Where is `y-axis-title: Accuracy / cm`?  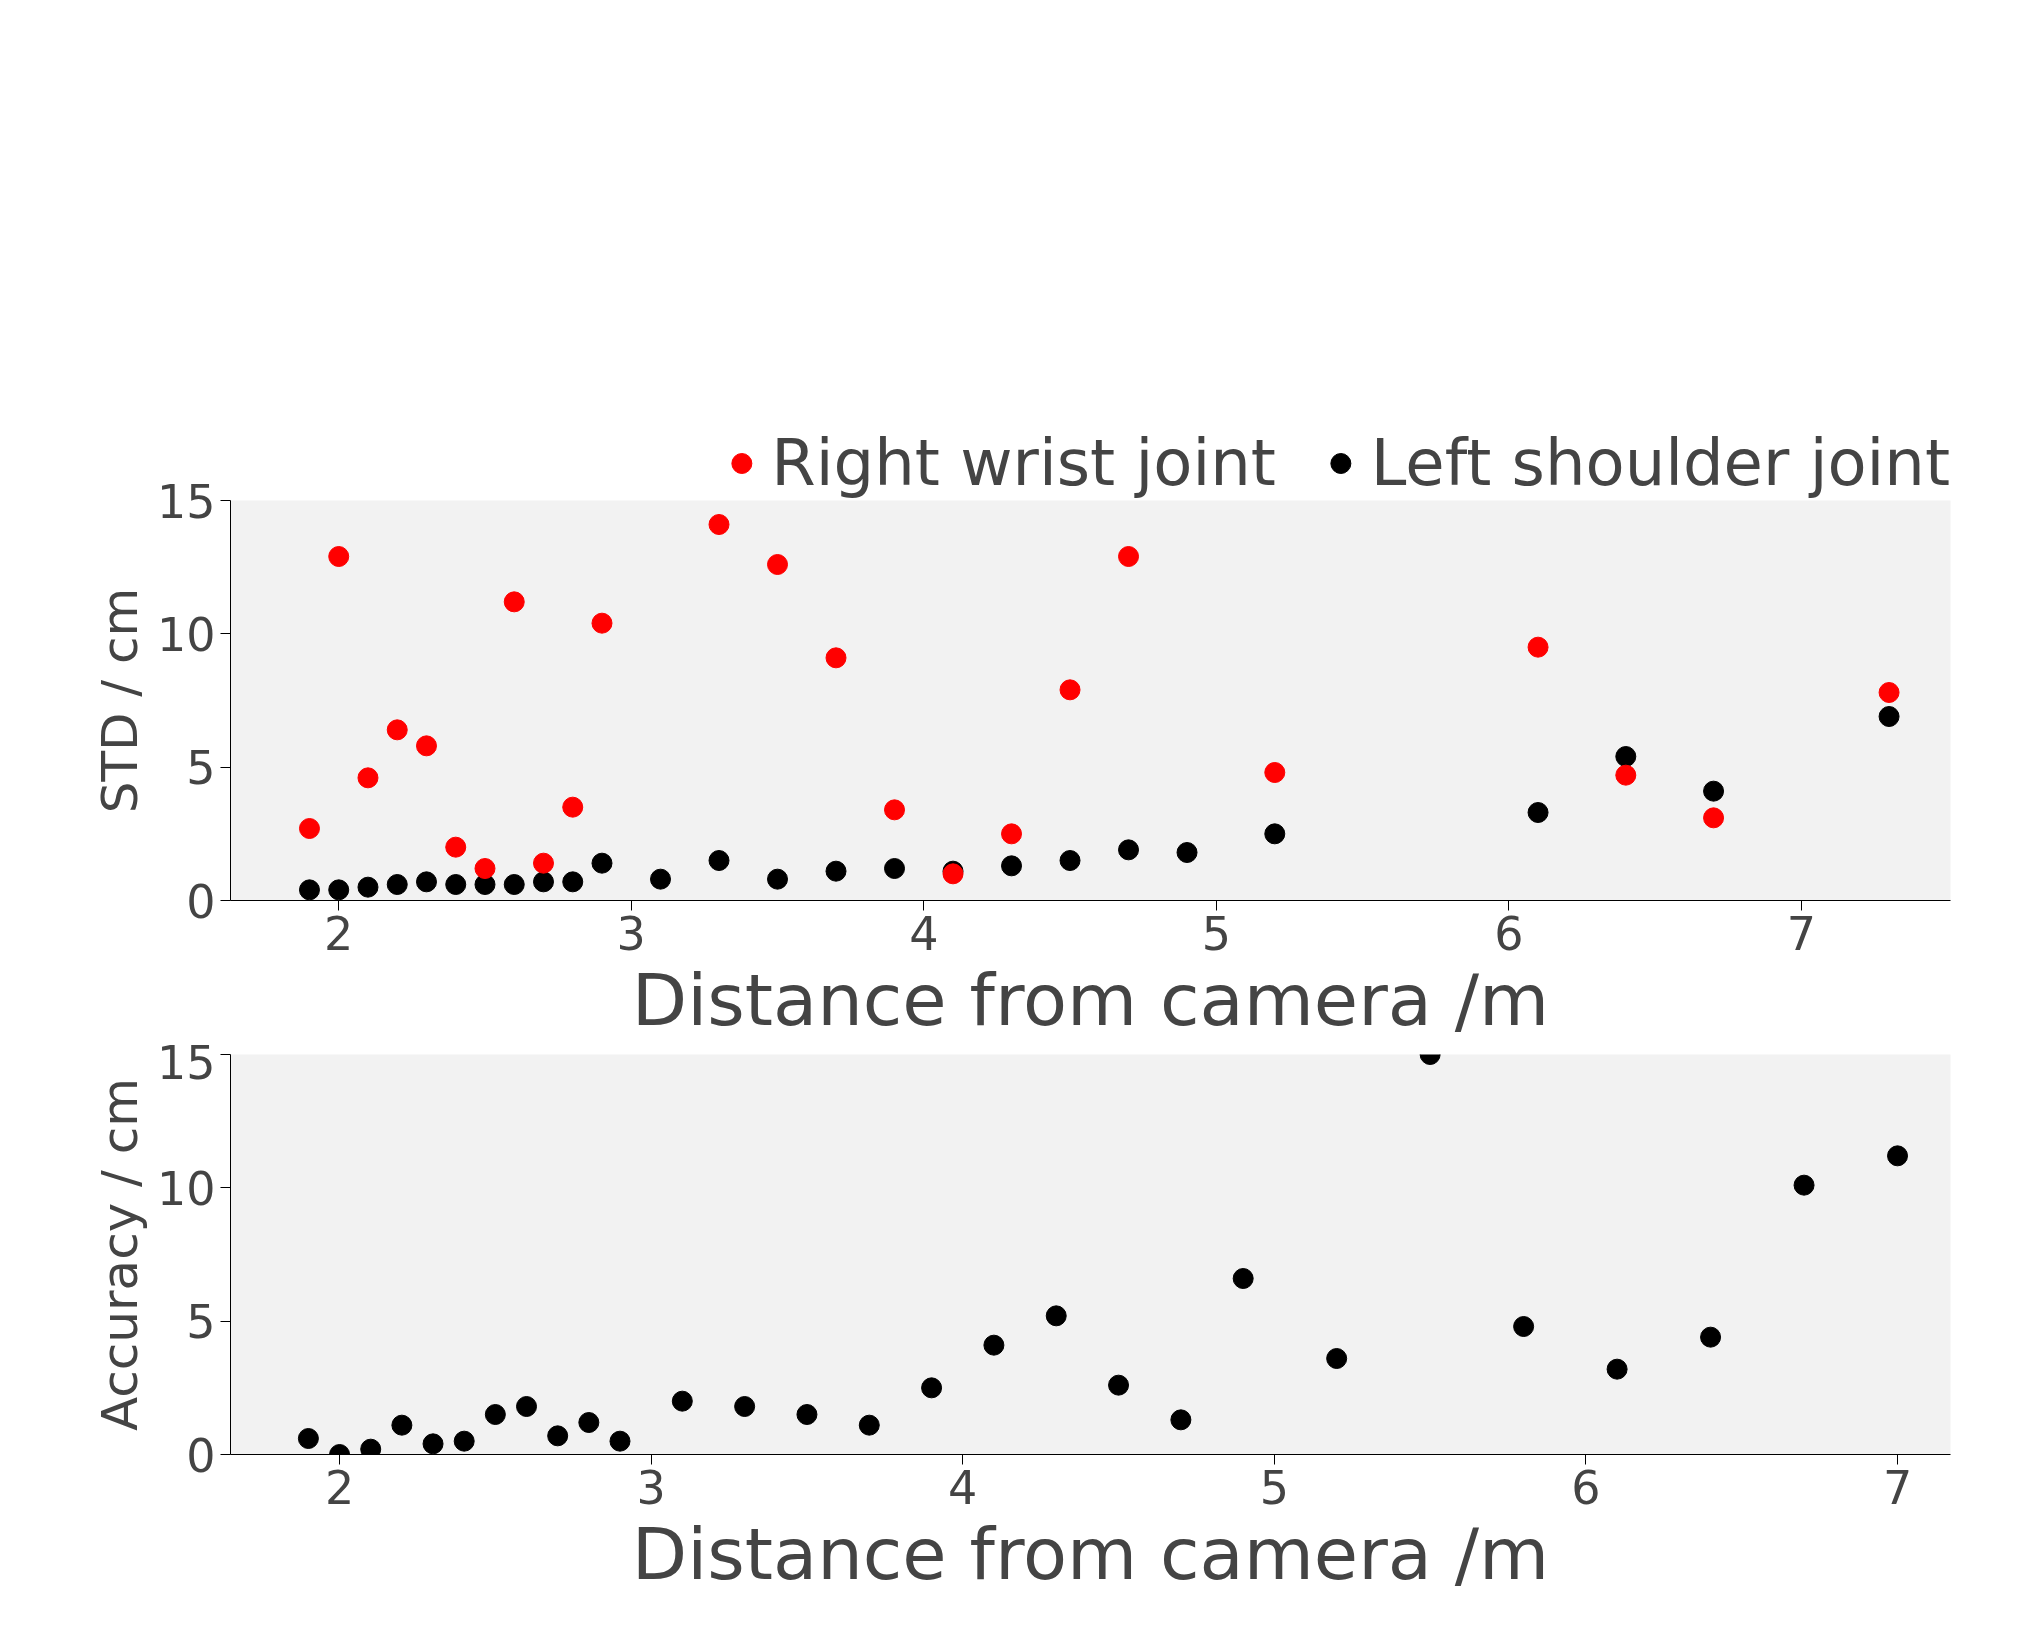
y-axis-title: Accuracy / cm is located at coordinates (119, 1254).